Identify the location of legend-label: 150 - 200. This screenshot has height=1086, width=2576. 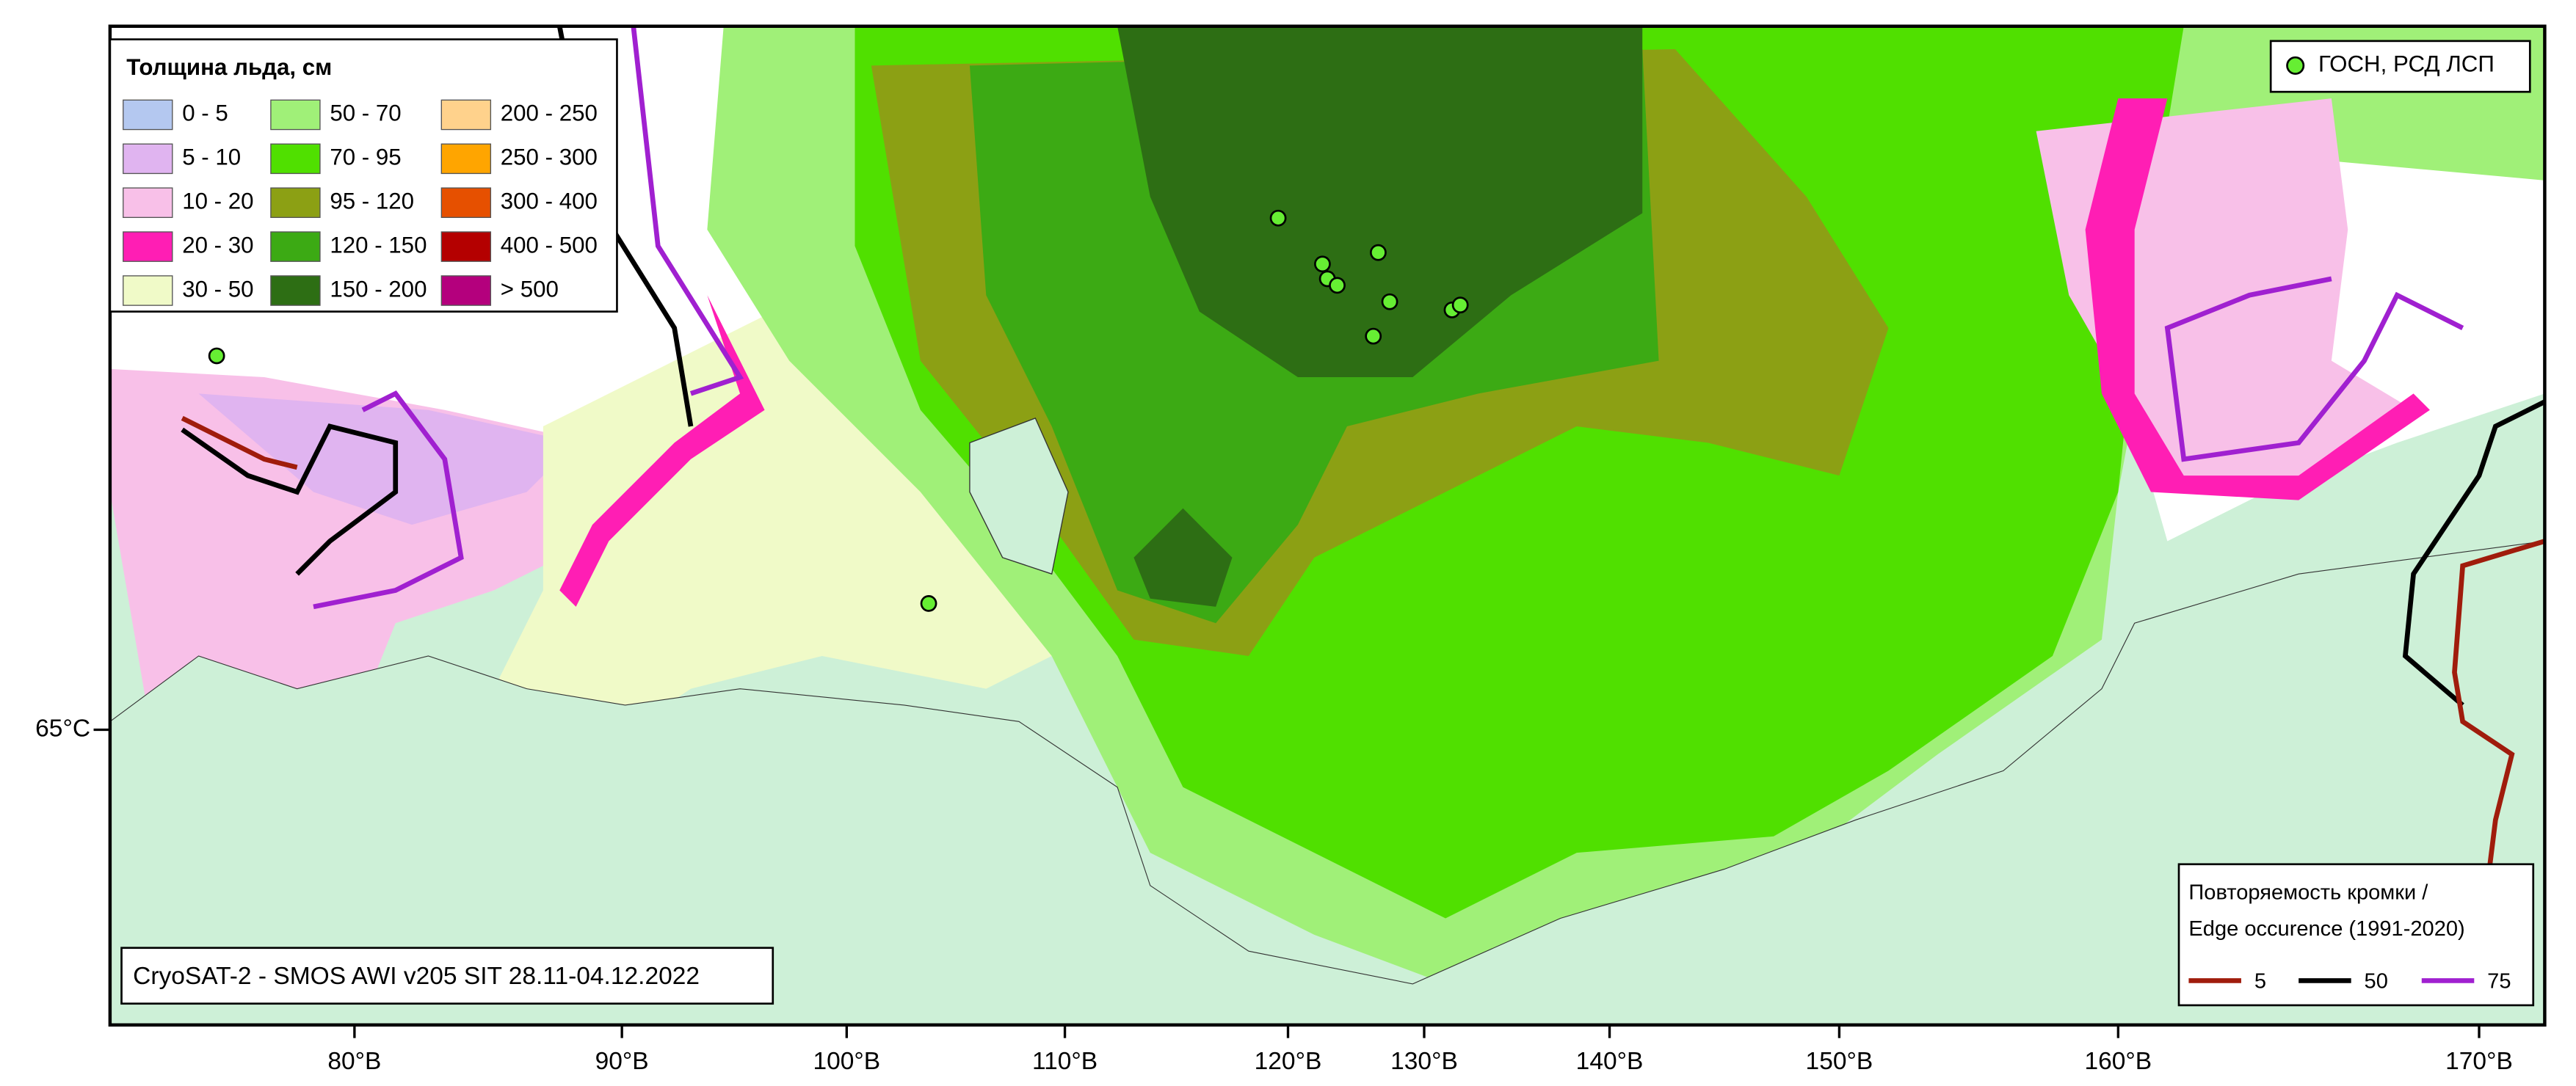
(379, 289).